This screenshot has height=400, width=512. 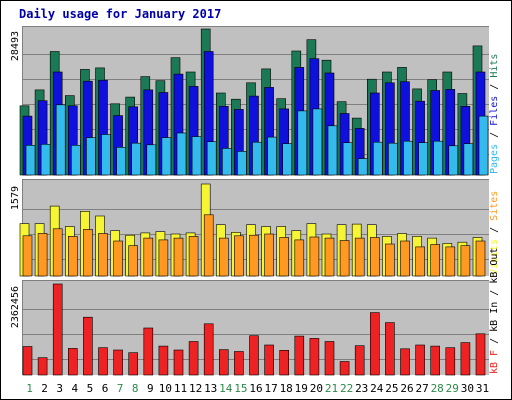 What do you see at coordinates (494, 66) in the screenshot?
I see `legend-part-hits: Hits` at bounding box center [494, 66].